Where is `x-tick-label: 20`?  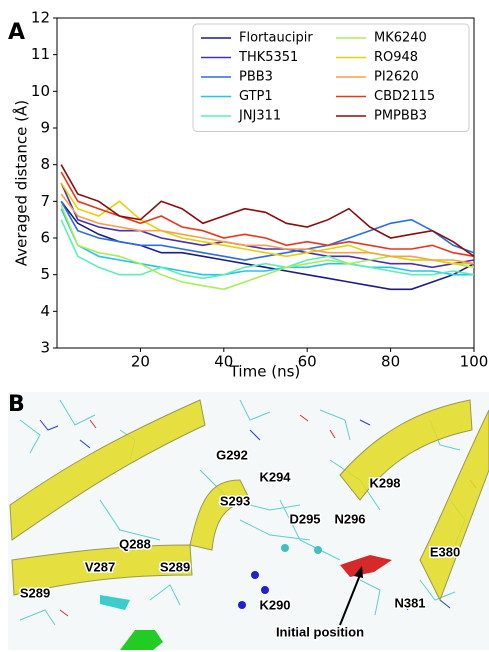
x-tick-label: 20 is located at coordinates (140, 362).